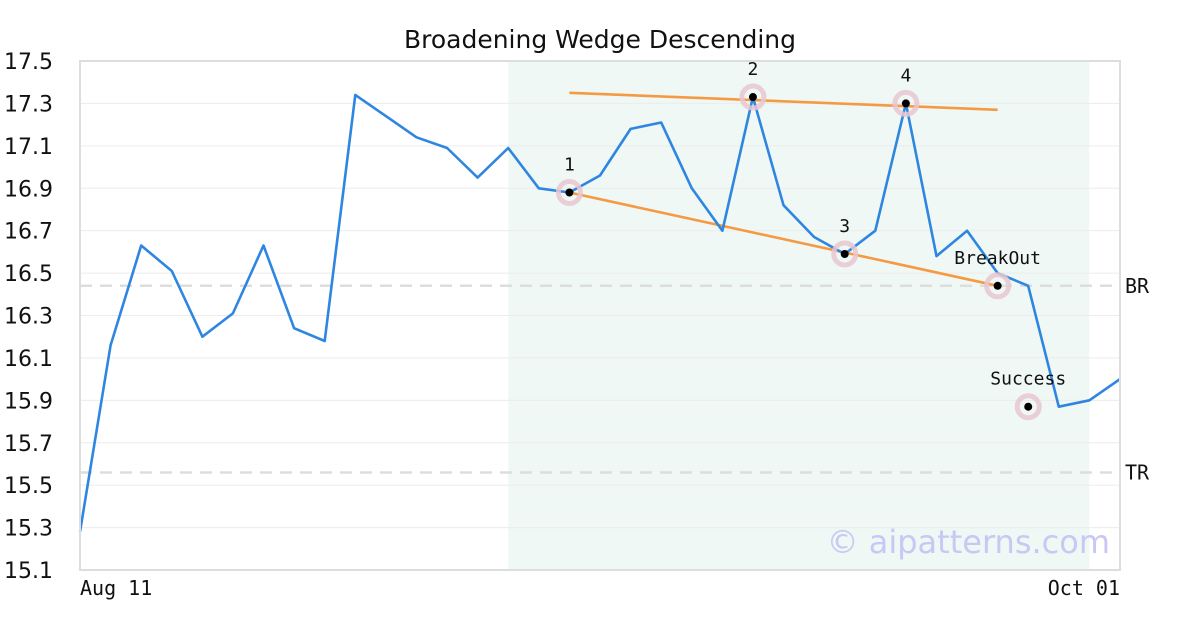 The width and height of the screenshot is (1200, 630). I want to click on x-tick-label: Oct 01, so click(1084, 588).